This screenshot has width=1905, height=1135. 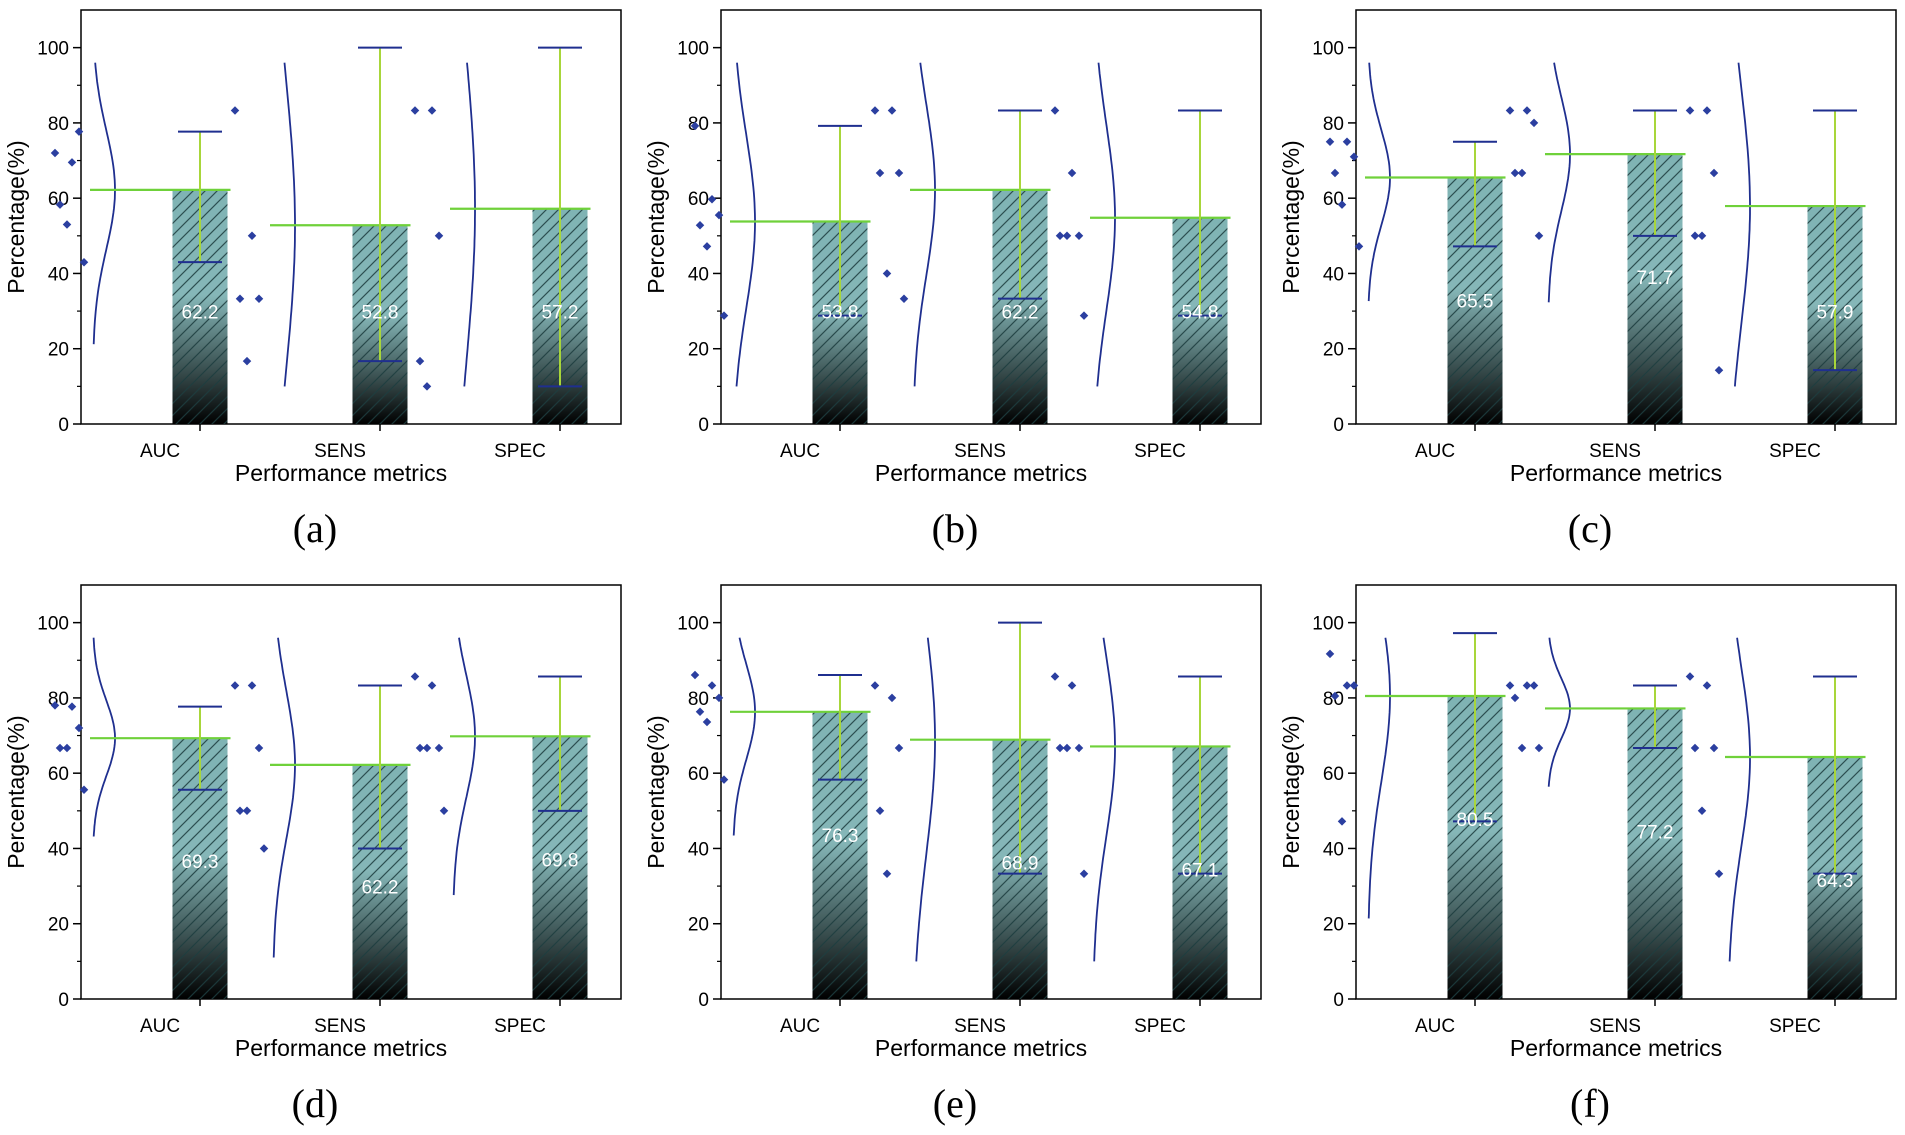 I want to click on bar-value-label: 67.1, so click(x=1200, y=870).